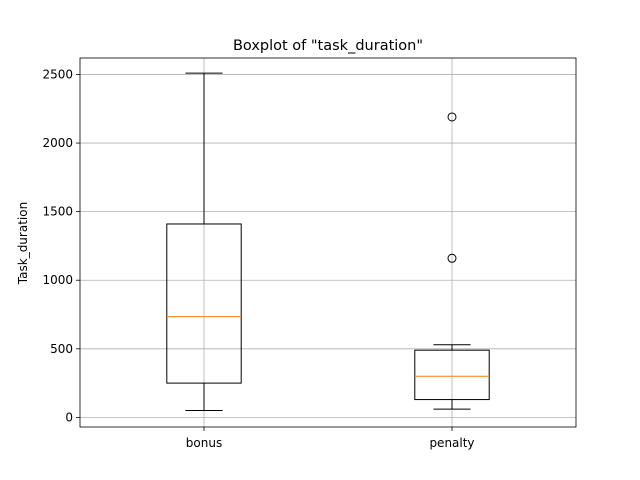 Image resolution: width=640 pixels, height=480 pixels. Describe the element at coordinates (57, 280) in the screenshot. I see `y-tick-label: 1000` at that location.